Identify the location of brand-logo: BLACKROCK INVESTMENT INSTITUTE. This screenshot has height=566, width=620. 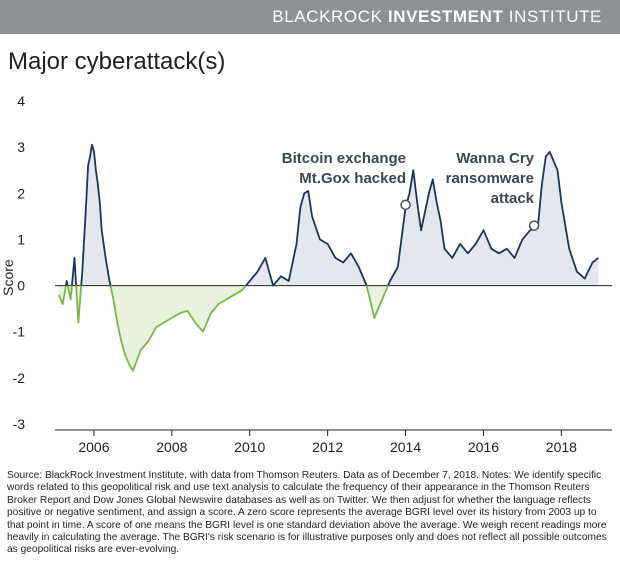
(437, 17).